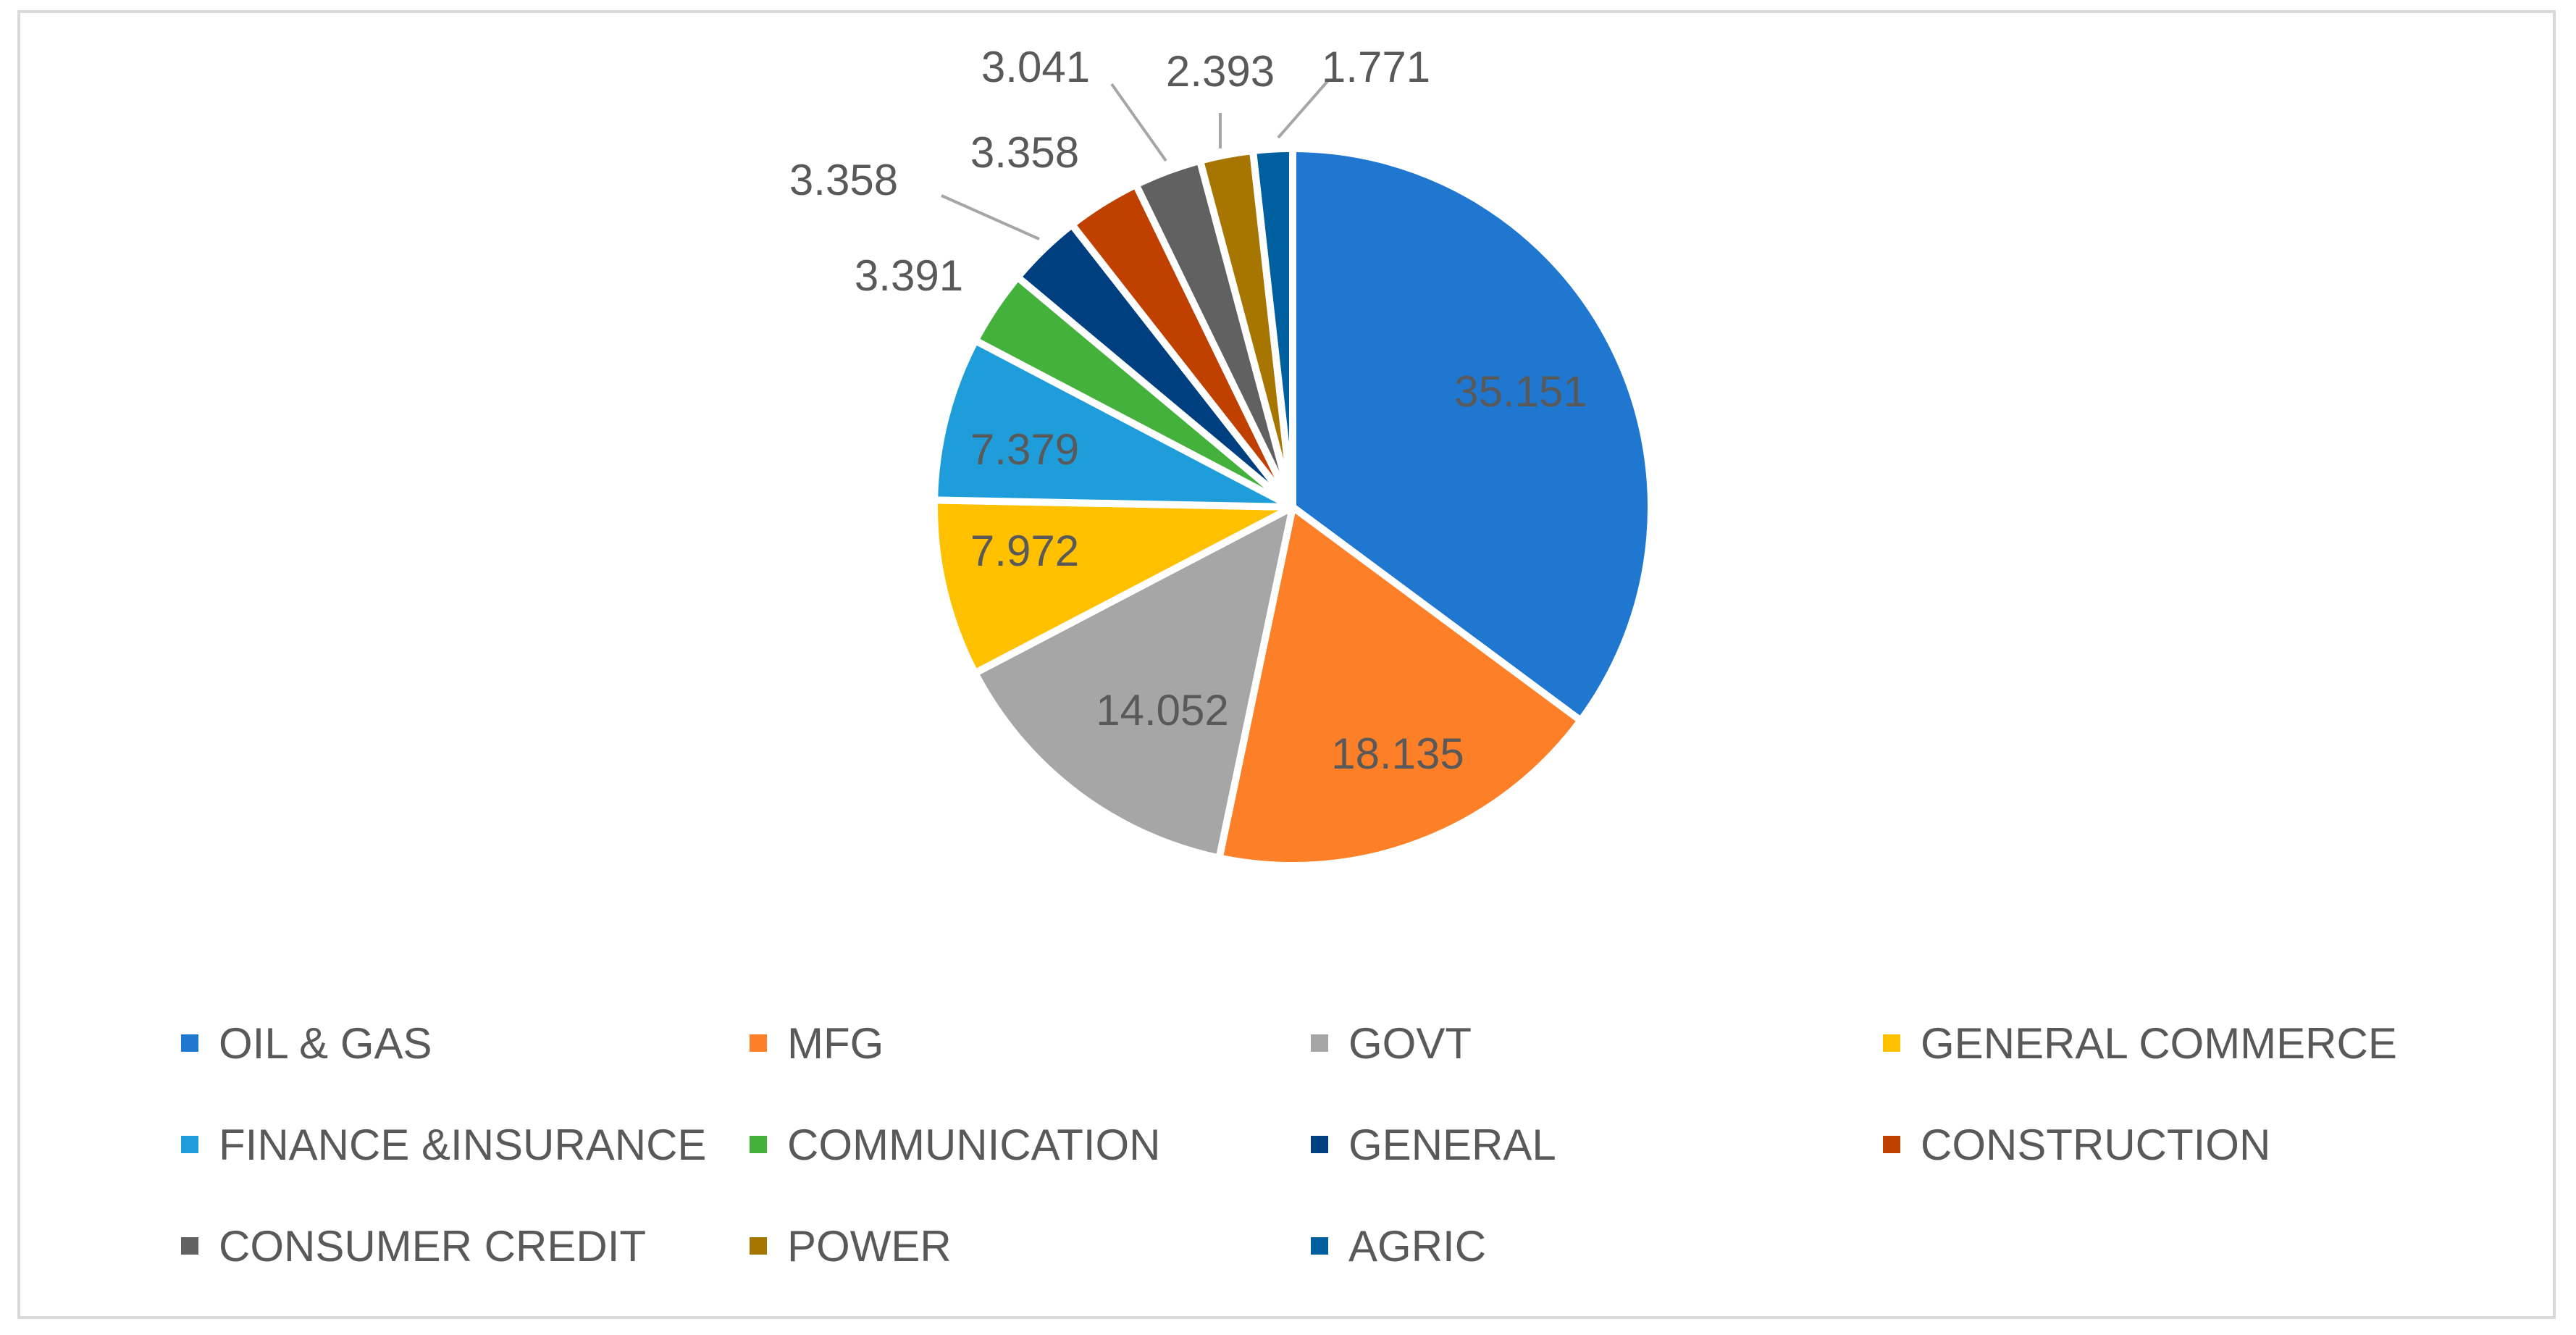 Image resolution: width=2576 pixels, height=1335 pixels. I want to click on pie-slice-finance-andinsurance, so click(1113, 424).